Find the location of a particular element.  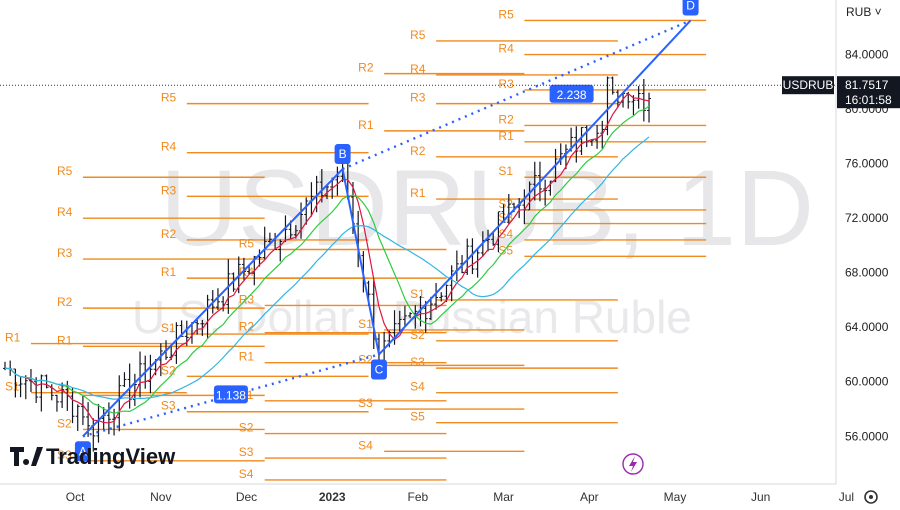

symbol-tag: USDRUB is located at coordinates (808, 85).